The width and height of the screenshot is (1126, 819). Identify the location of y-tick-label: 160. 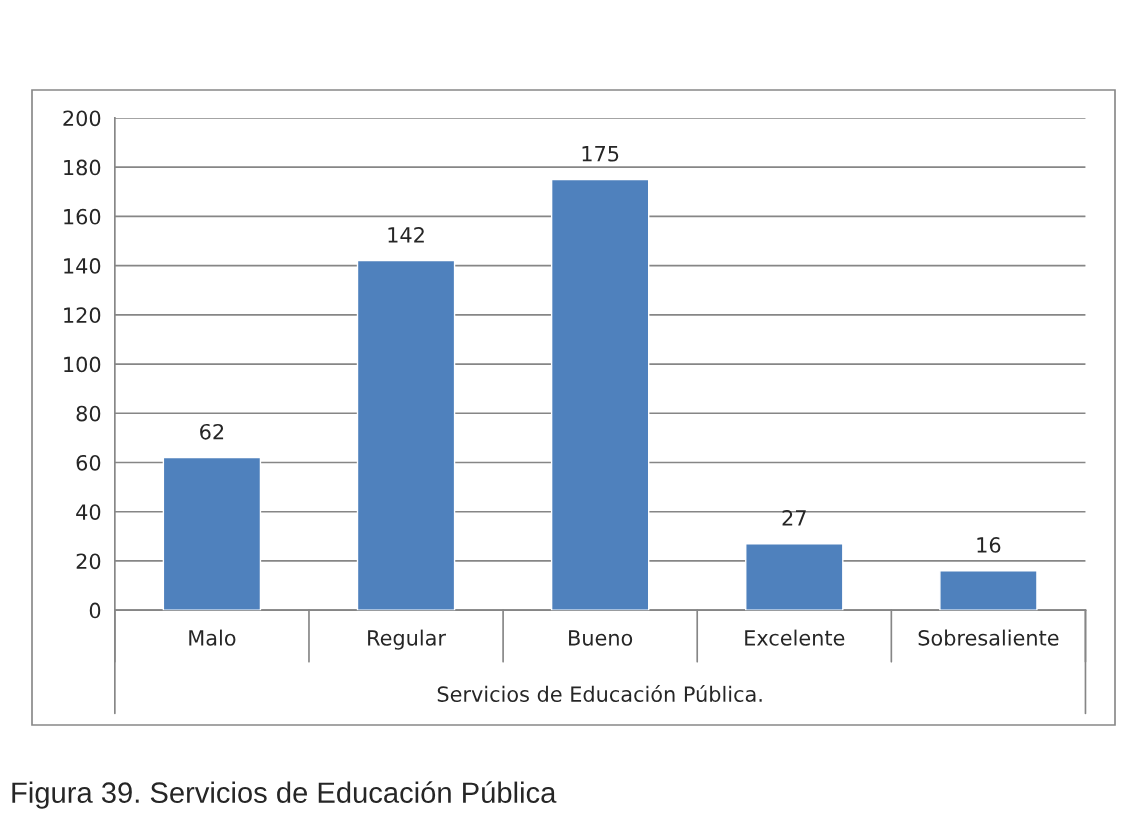
(82, 216).